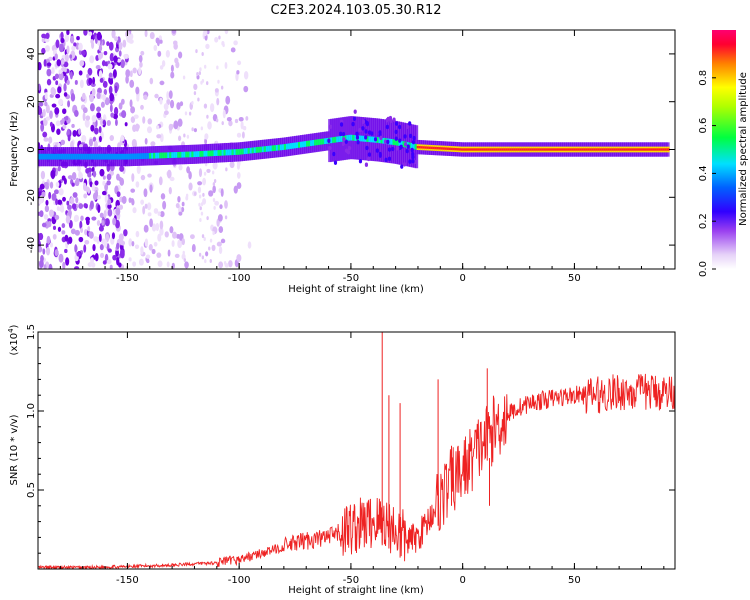  What do you see at coordinates (724, 149) in the screenshot?
I see `colorbar-gradient` at bounding box center [724, 149].